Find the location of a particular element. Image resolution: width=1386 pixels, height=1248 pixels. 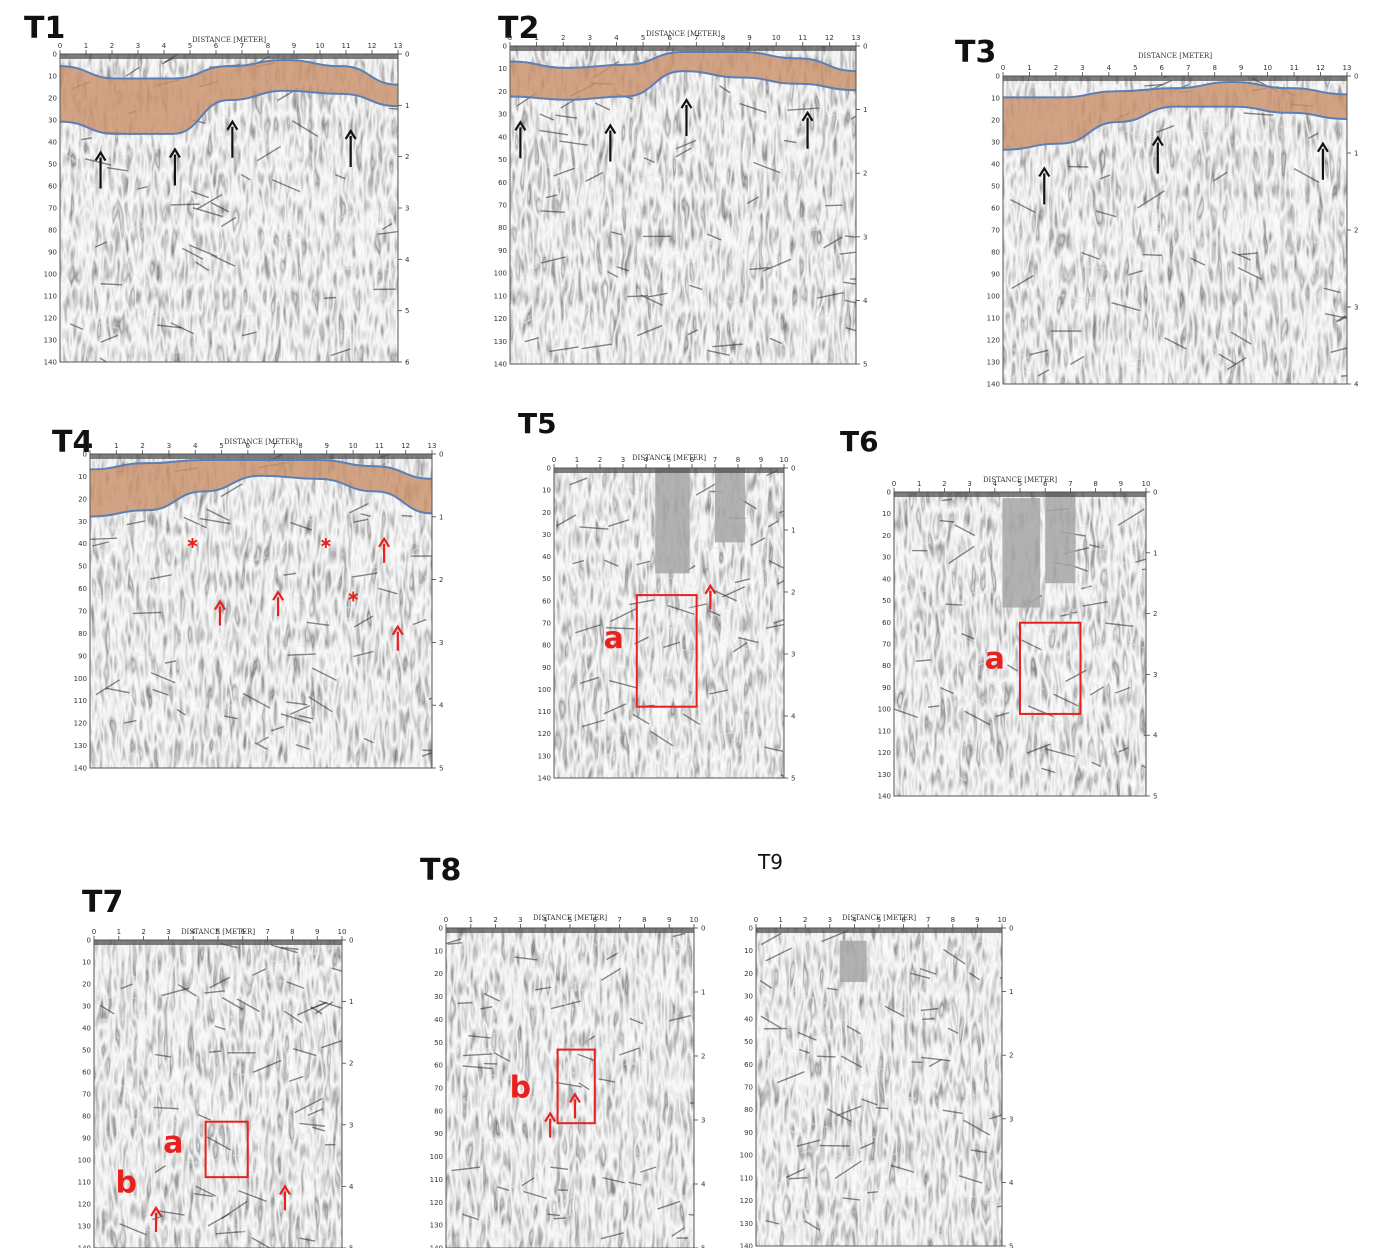

layer-bottom-boundary is located at coordinates (229, 112).